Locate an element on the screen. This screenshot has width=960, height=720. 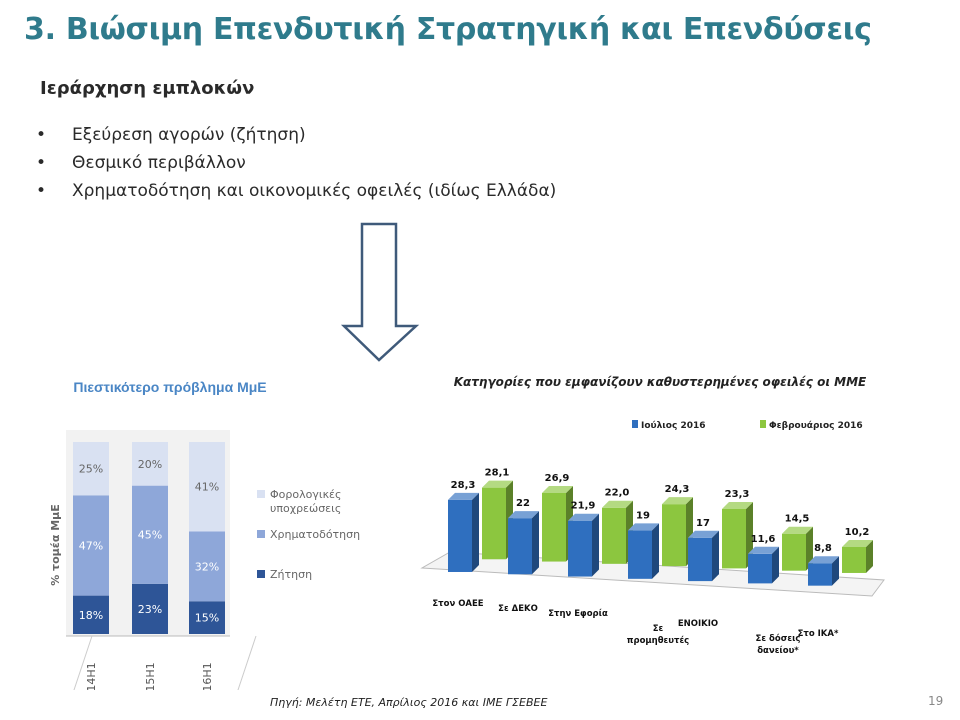
legend-label: Χρηματοδότηση is located at coordinates (315, 534).